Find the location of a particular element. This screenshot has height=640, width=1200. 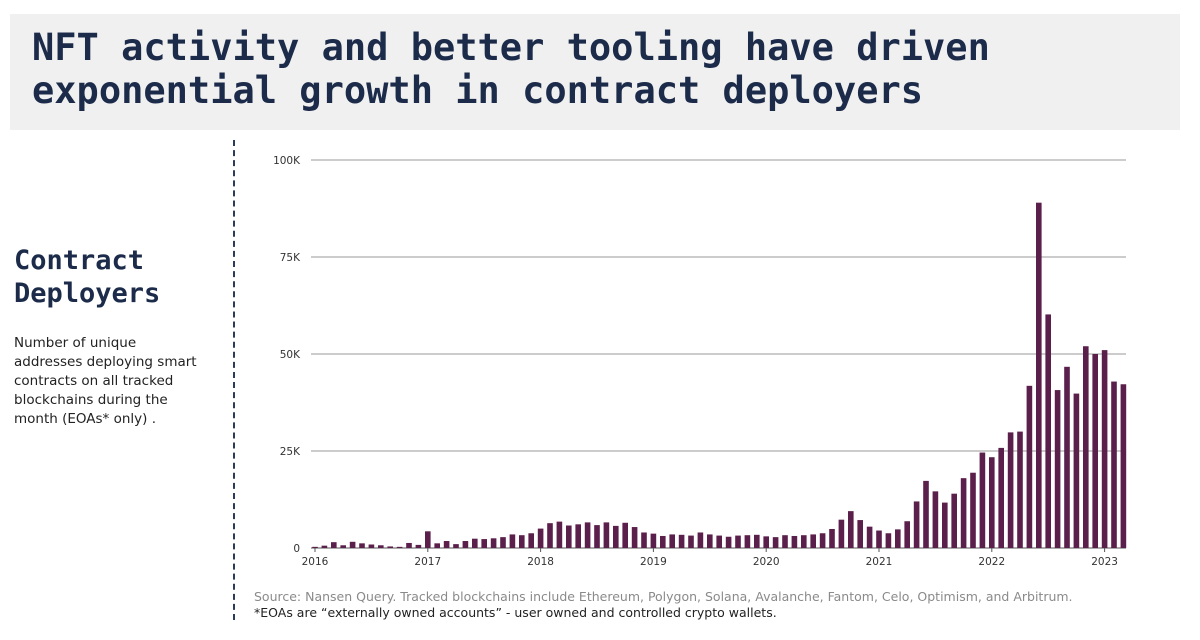

x-tick-label: 2016 is located at coordinates (315, 562).